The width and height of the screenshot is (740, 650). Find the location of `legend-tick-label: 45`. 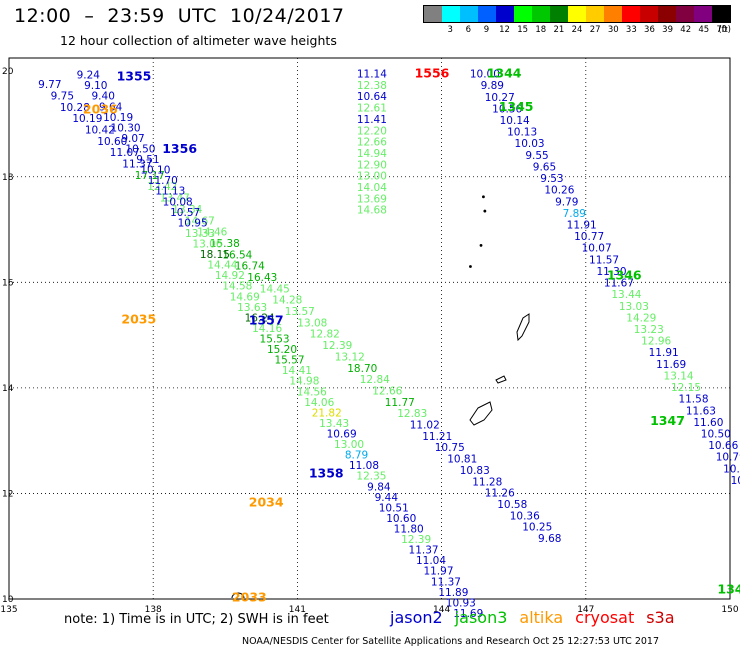

legend-tick-label: 45 is located at coordinates (704, 30).